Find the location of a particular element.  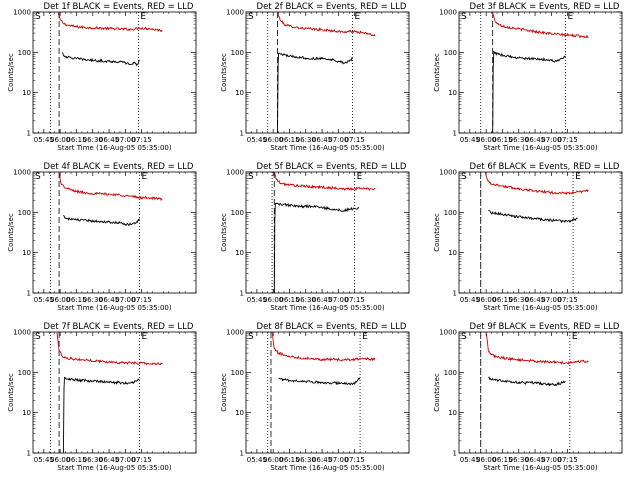

chart-title: Det 2f BLACK = Events, RED = LLD is located at coordinates (332, 7).